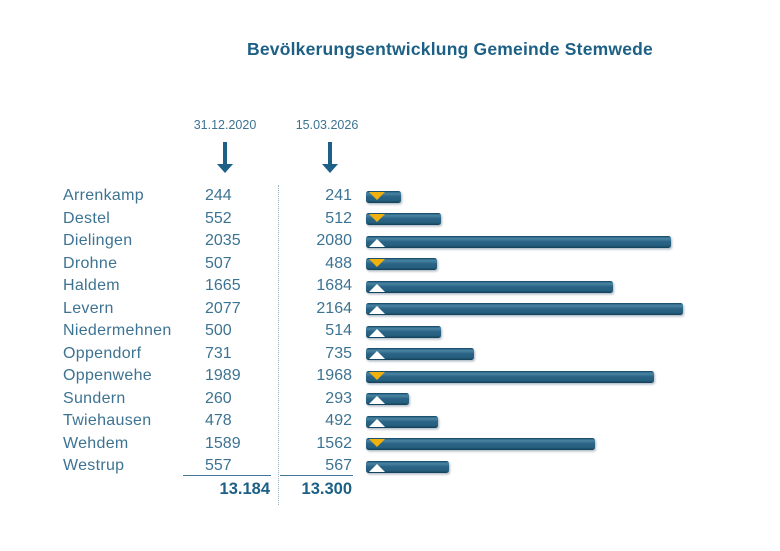 The width and height of the screenshot is (780, 551). I want to click on population-2020: 244, so click(218, 195).